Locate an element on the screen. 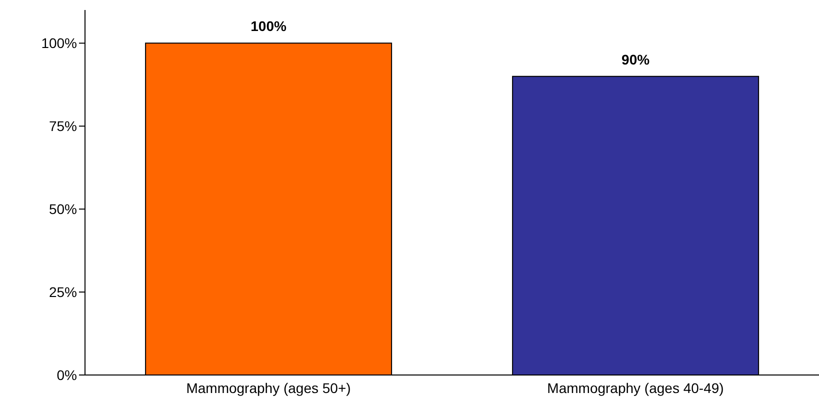 This screenshot has width=819, height=417. y-tick-label: 100% is located at coordinates (59, 43).